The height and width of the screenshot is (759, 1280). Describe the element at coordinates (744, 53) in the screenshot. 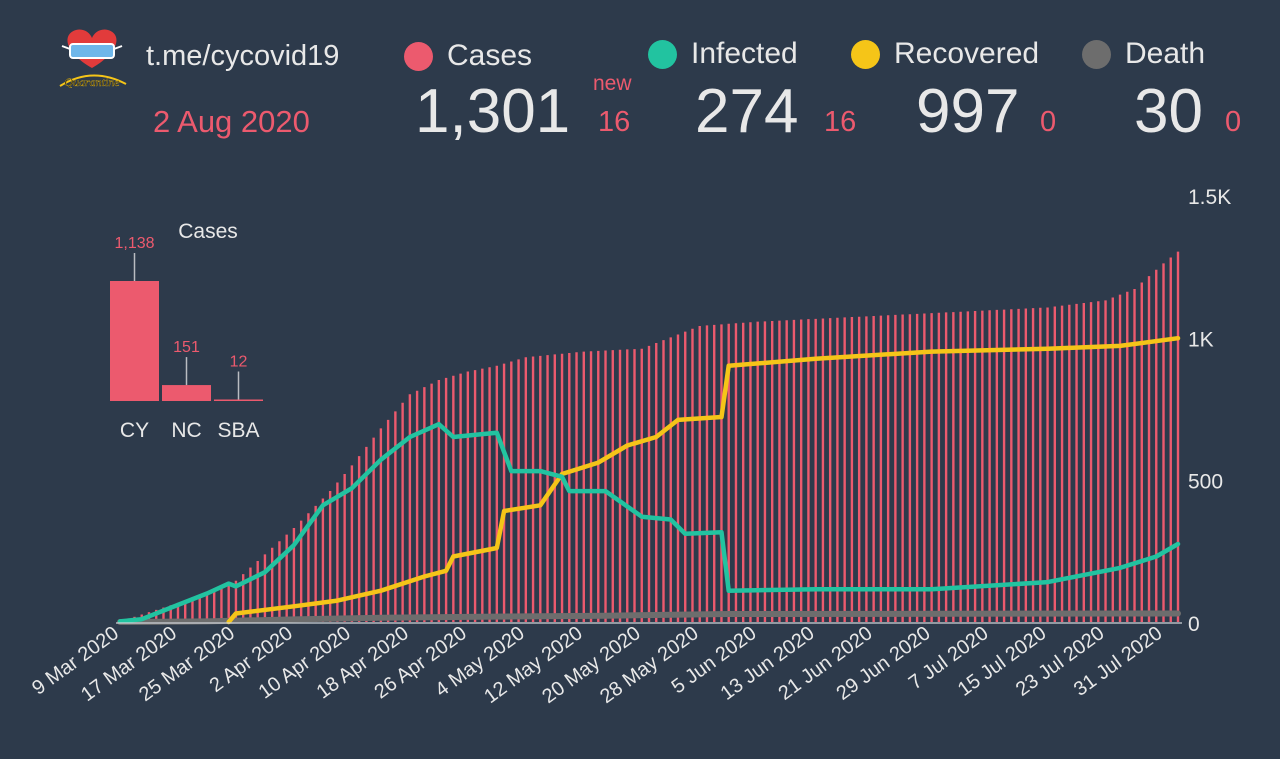

I see `legend-infected-label: Infected` at that location.